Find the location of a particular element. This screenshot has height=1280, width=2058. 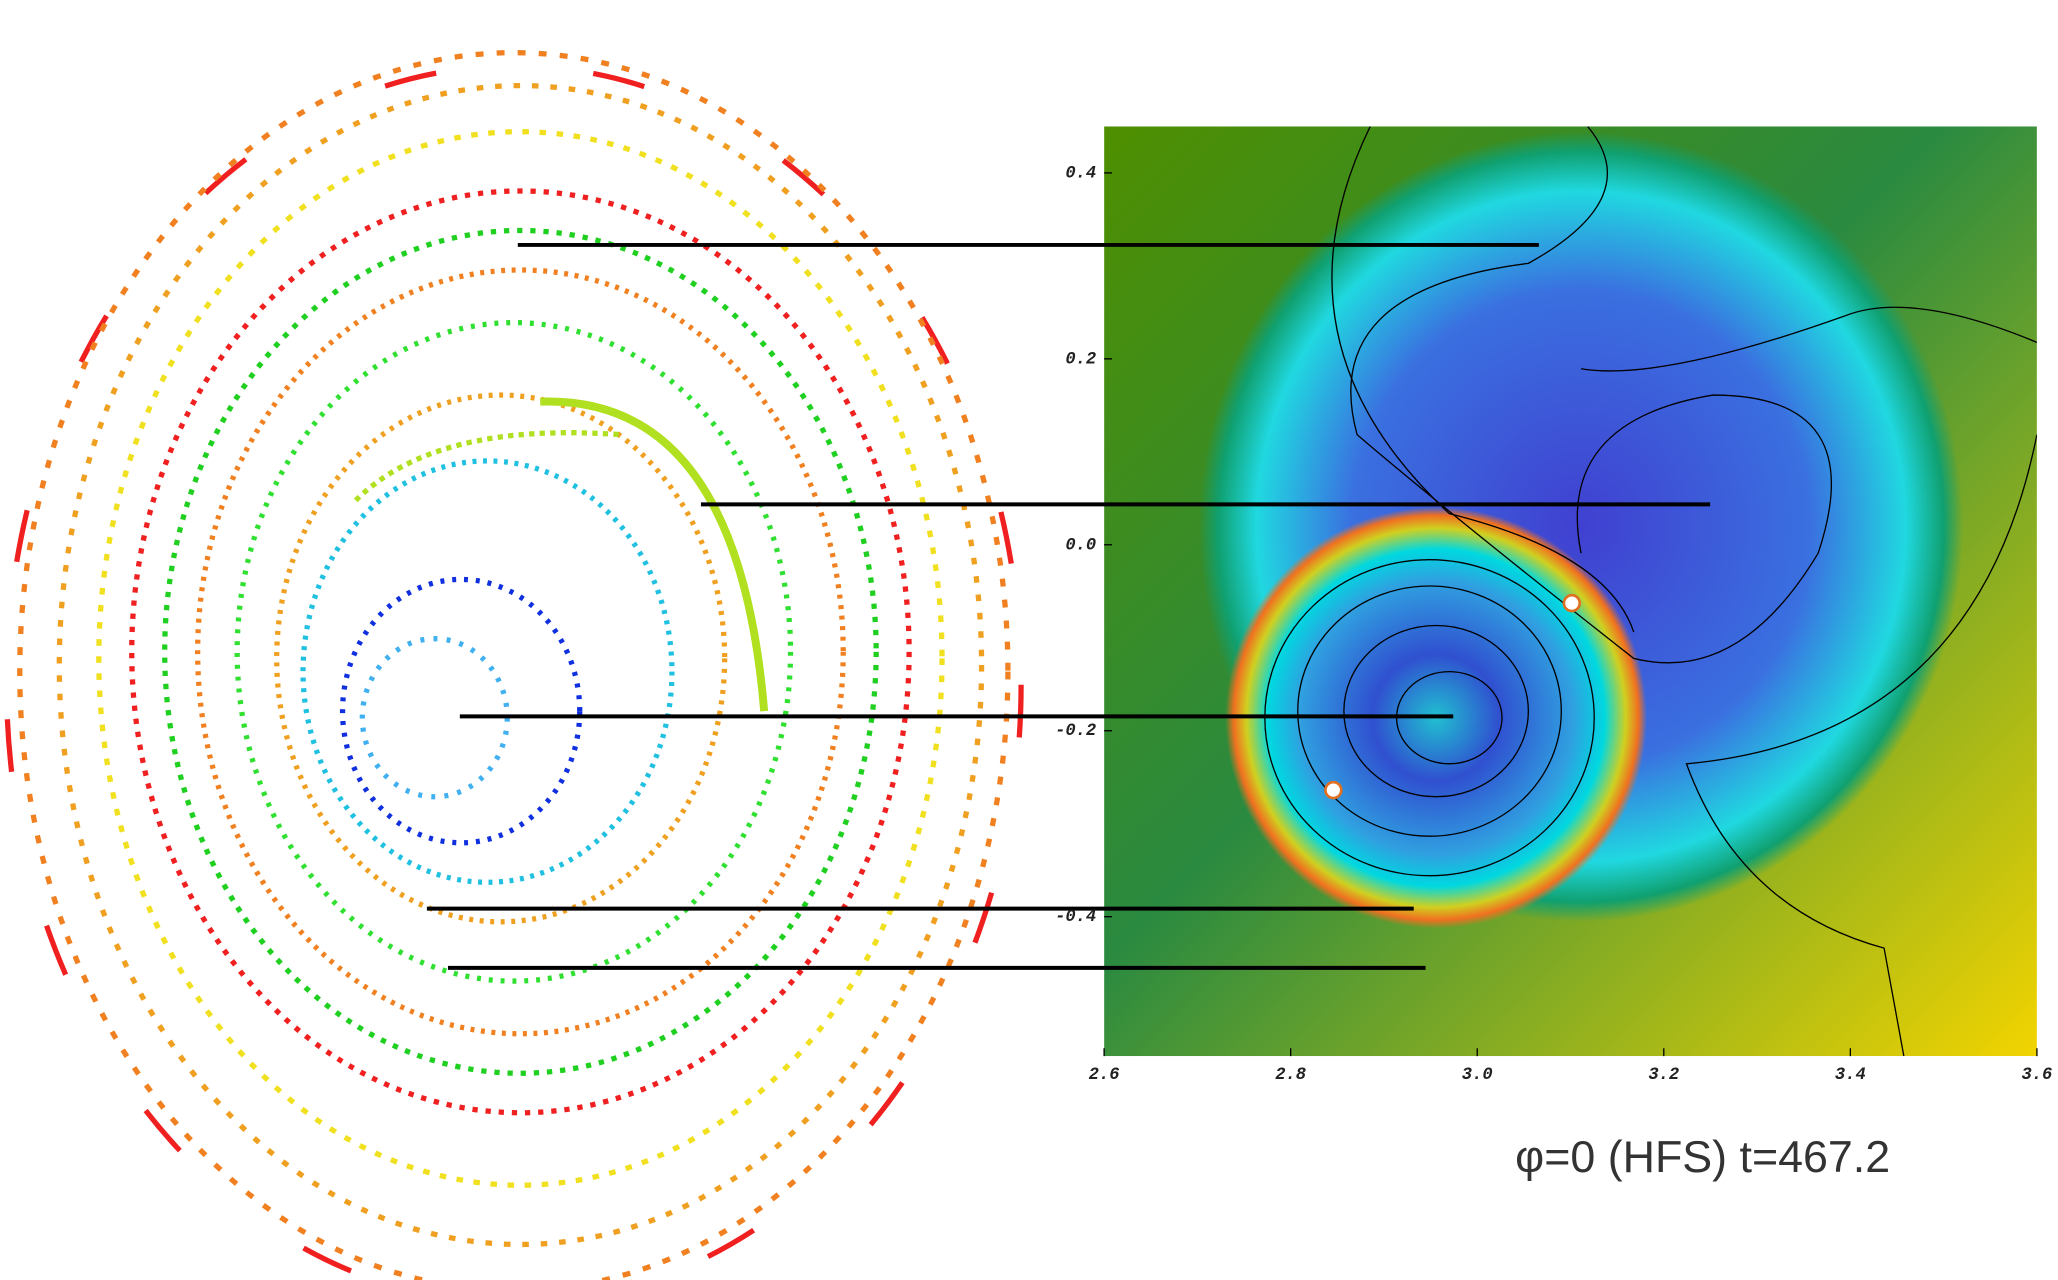

x-tick-label: 2.8 is located at coordinates (1290, 1075).